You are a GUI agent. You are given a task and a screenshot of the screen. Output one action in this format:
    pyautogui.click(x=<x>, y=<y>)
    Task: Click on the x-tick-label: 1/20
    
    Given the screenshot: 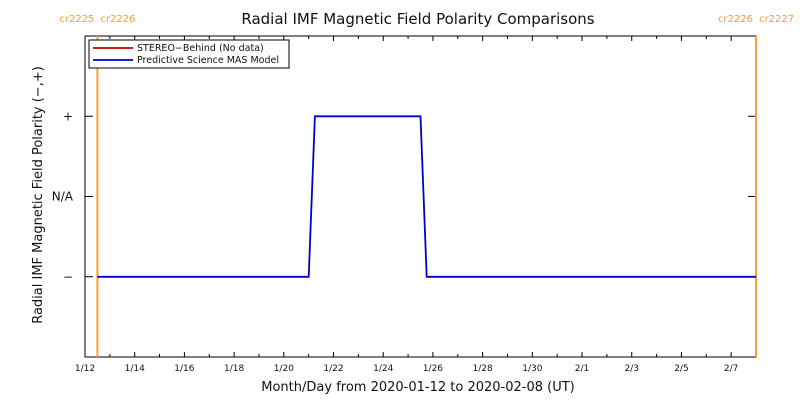 What is the action you would take?
    pyautogui.click(x=284, y=369)
    